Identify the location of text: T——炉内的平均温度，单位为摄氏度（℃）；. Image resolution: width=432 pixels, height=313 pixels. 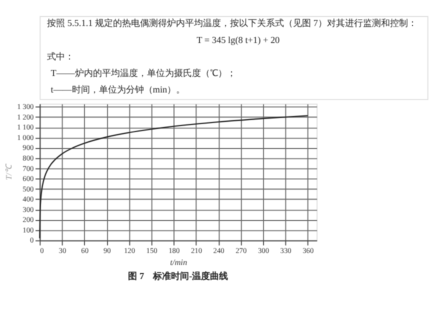
(143, 73).